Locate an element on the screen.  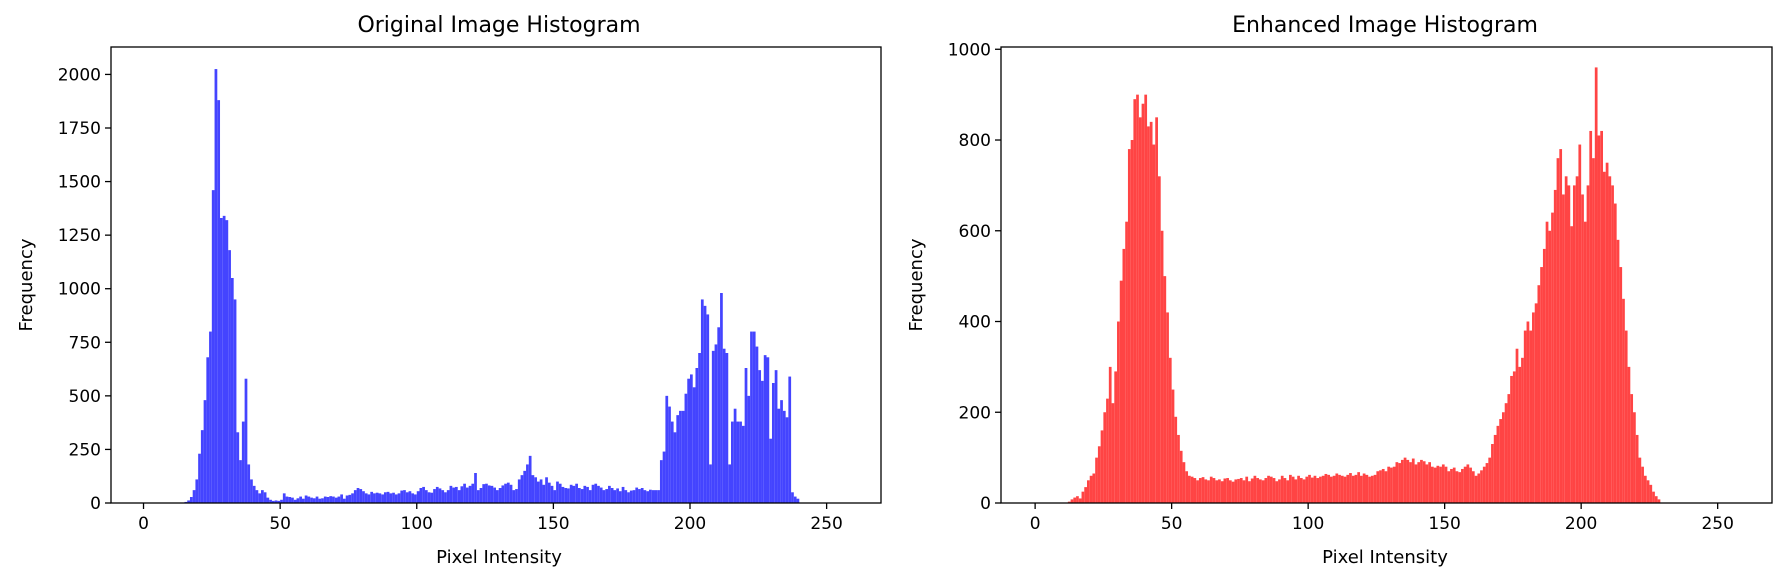
original-histogram-title: Original Image Histogram is located at coordinates (498, 25).